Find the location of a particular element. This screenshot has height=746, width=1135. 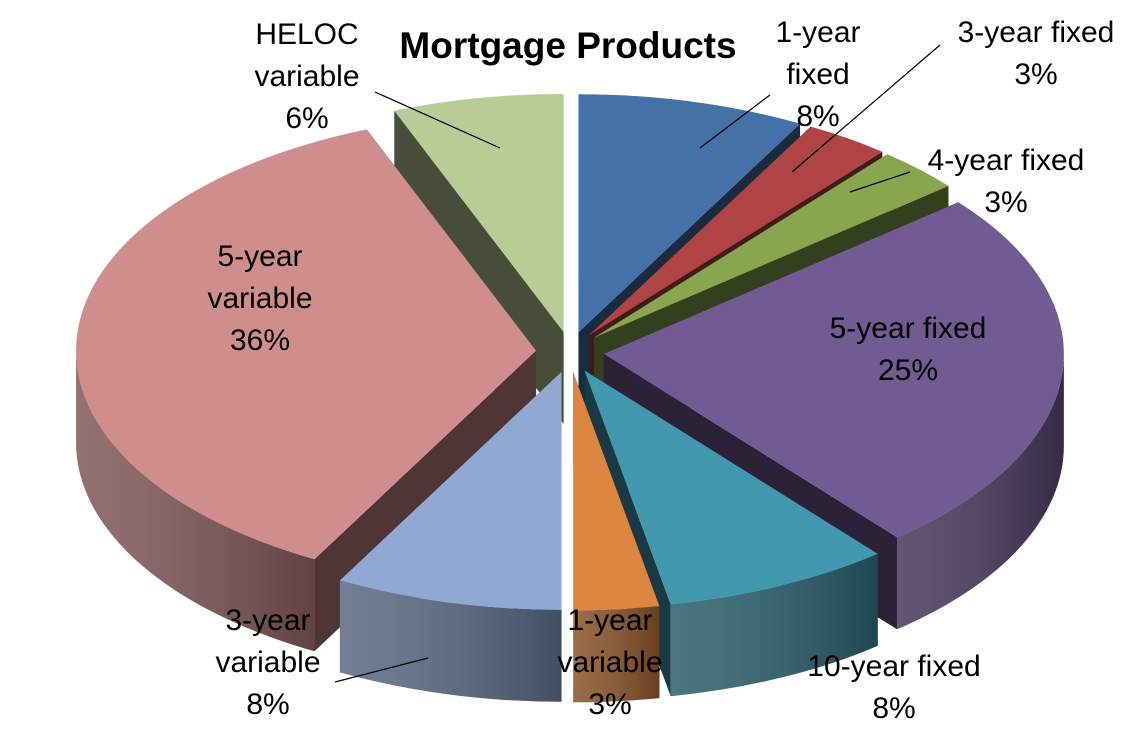

slice-1-year-variable is located at coordinates (616, 537).